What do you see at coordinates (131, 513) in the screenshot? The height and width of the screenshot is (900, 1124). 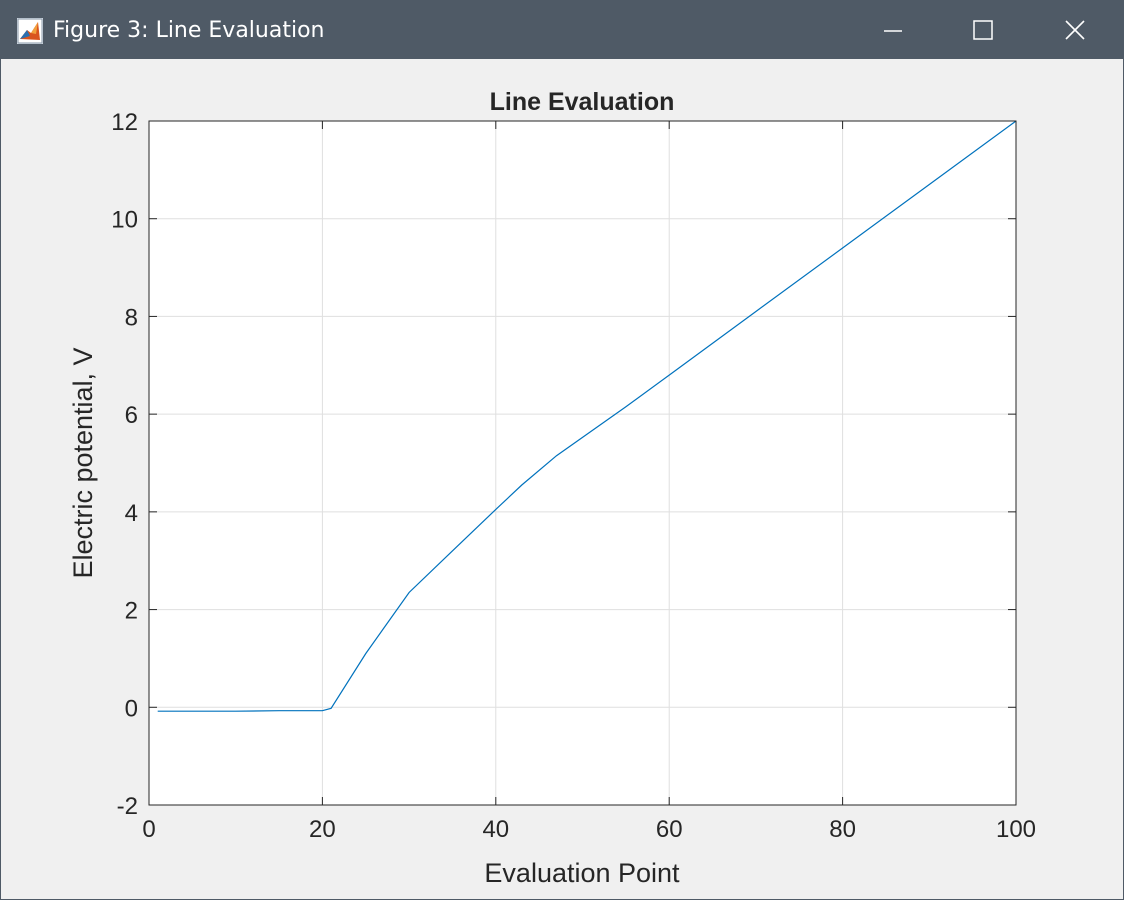 I see `y-tick-label: 4` at bounding box center [131, 513].